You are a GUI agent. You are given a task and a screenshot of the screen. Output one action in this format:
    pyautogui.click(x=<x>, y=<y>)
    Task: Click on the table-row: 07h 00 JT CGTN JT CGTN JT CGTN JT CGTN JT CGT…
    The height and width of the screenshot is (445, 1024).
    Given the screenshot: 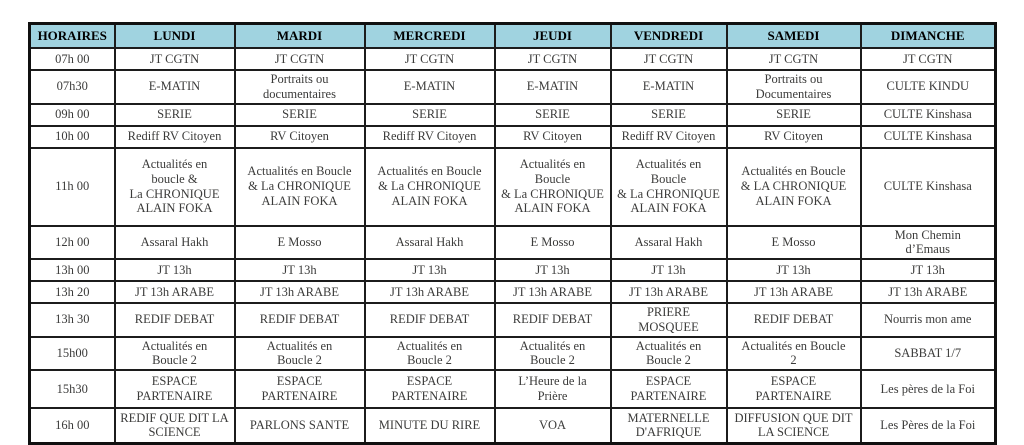 What is the action you would take?
    pyautogui.click(x=512, y=59)
    